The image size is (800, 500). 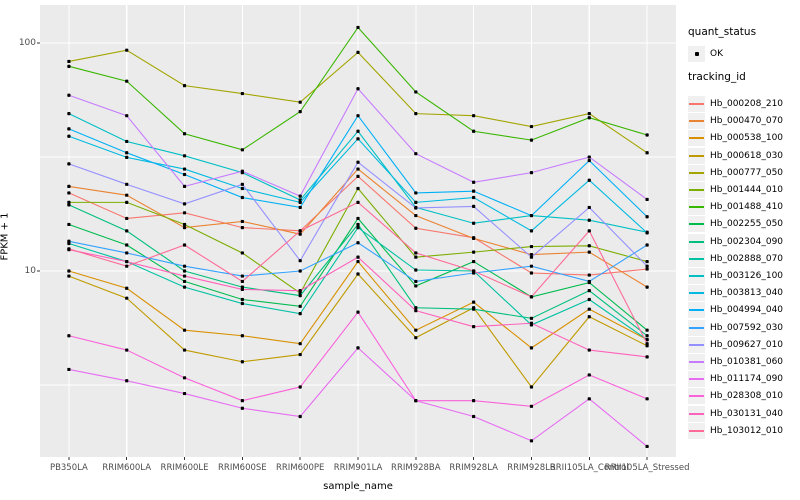 I want to click on legend-label: Hb_001444_010, so click(x=747, y=190).